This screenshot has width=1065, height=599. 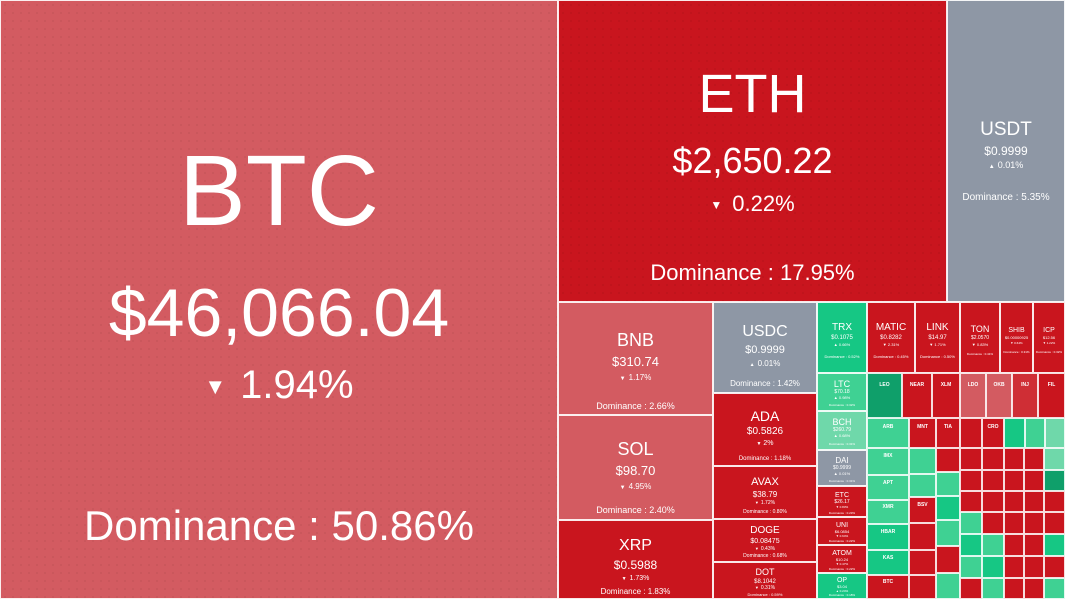 What do you see at coordinates (971, 588) in the screenshot?
I see `tile-x46` at bounding box center [971, 588].